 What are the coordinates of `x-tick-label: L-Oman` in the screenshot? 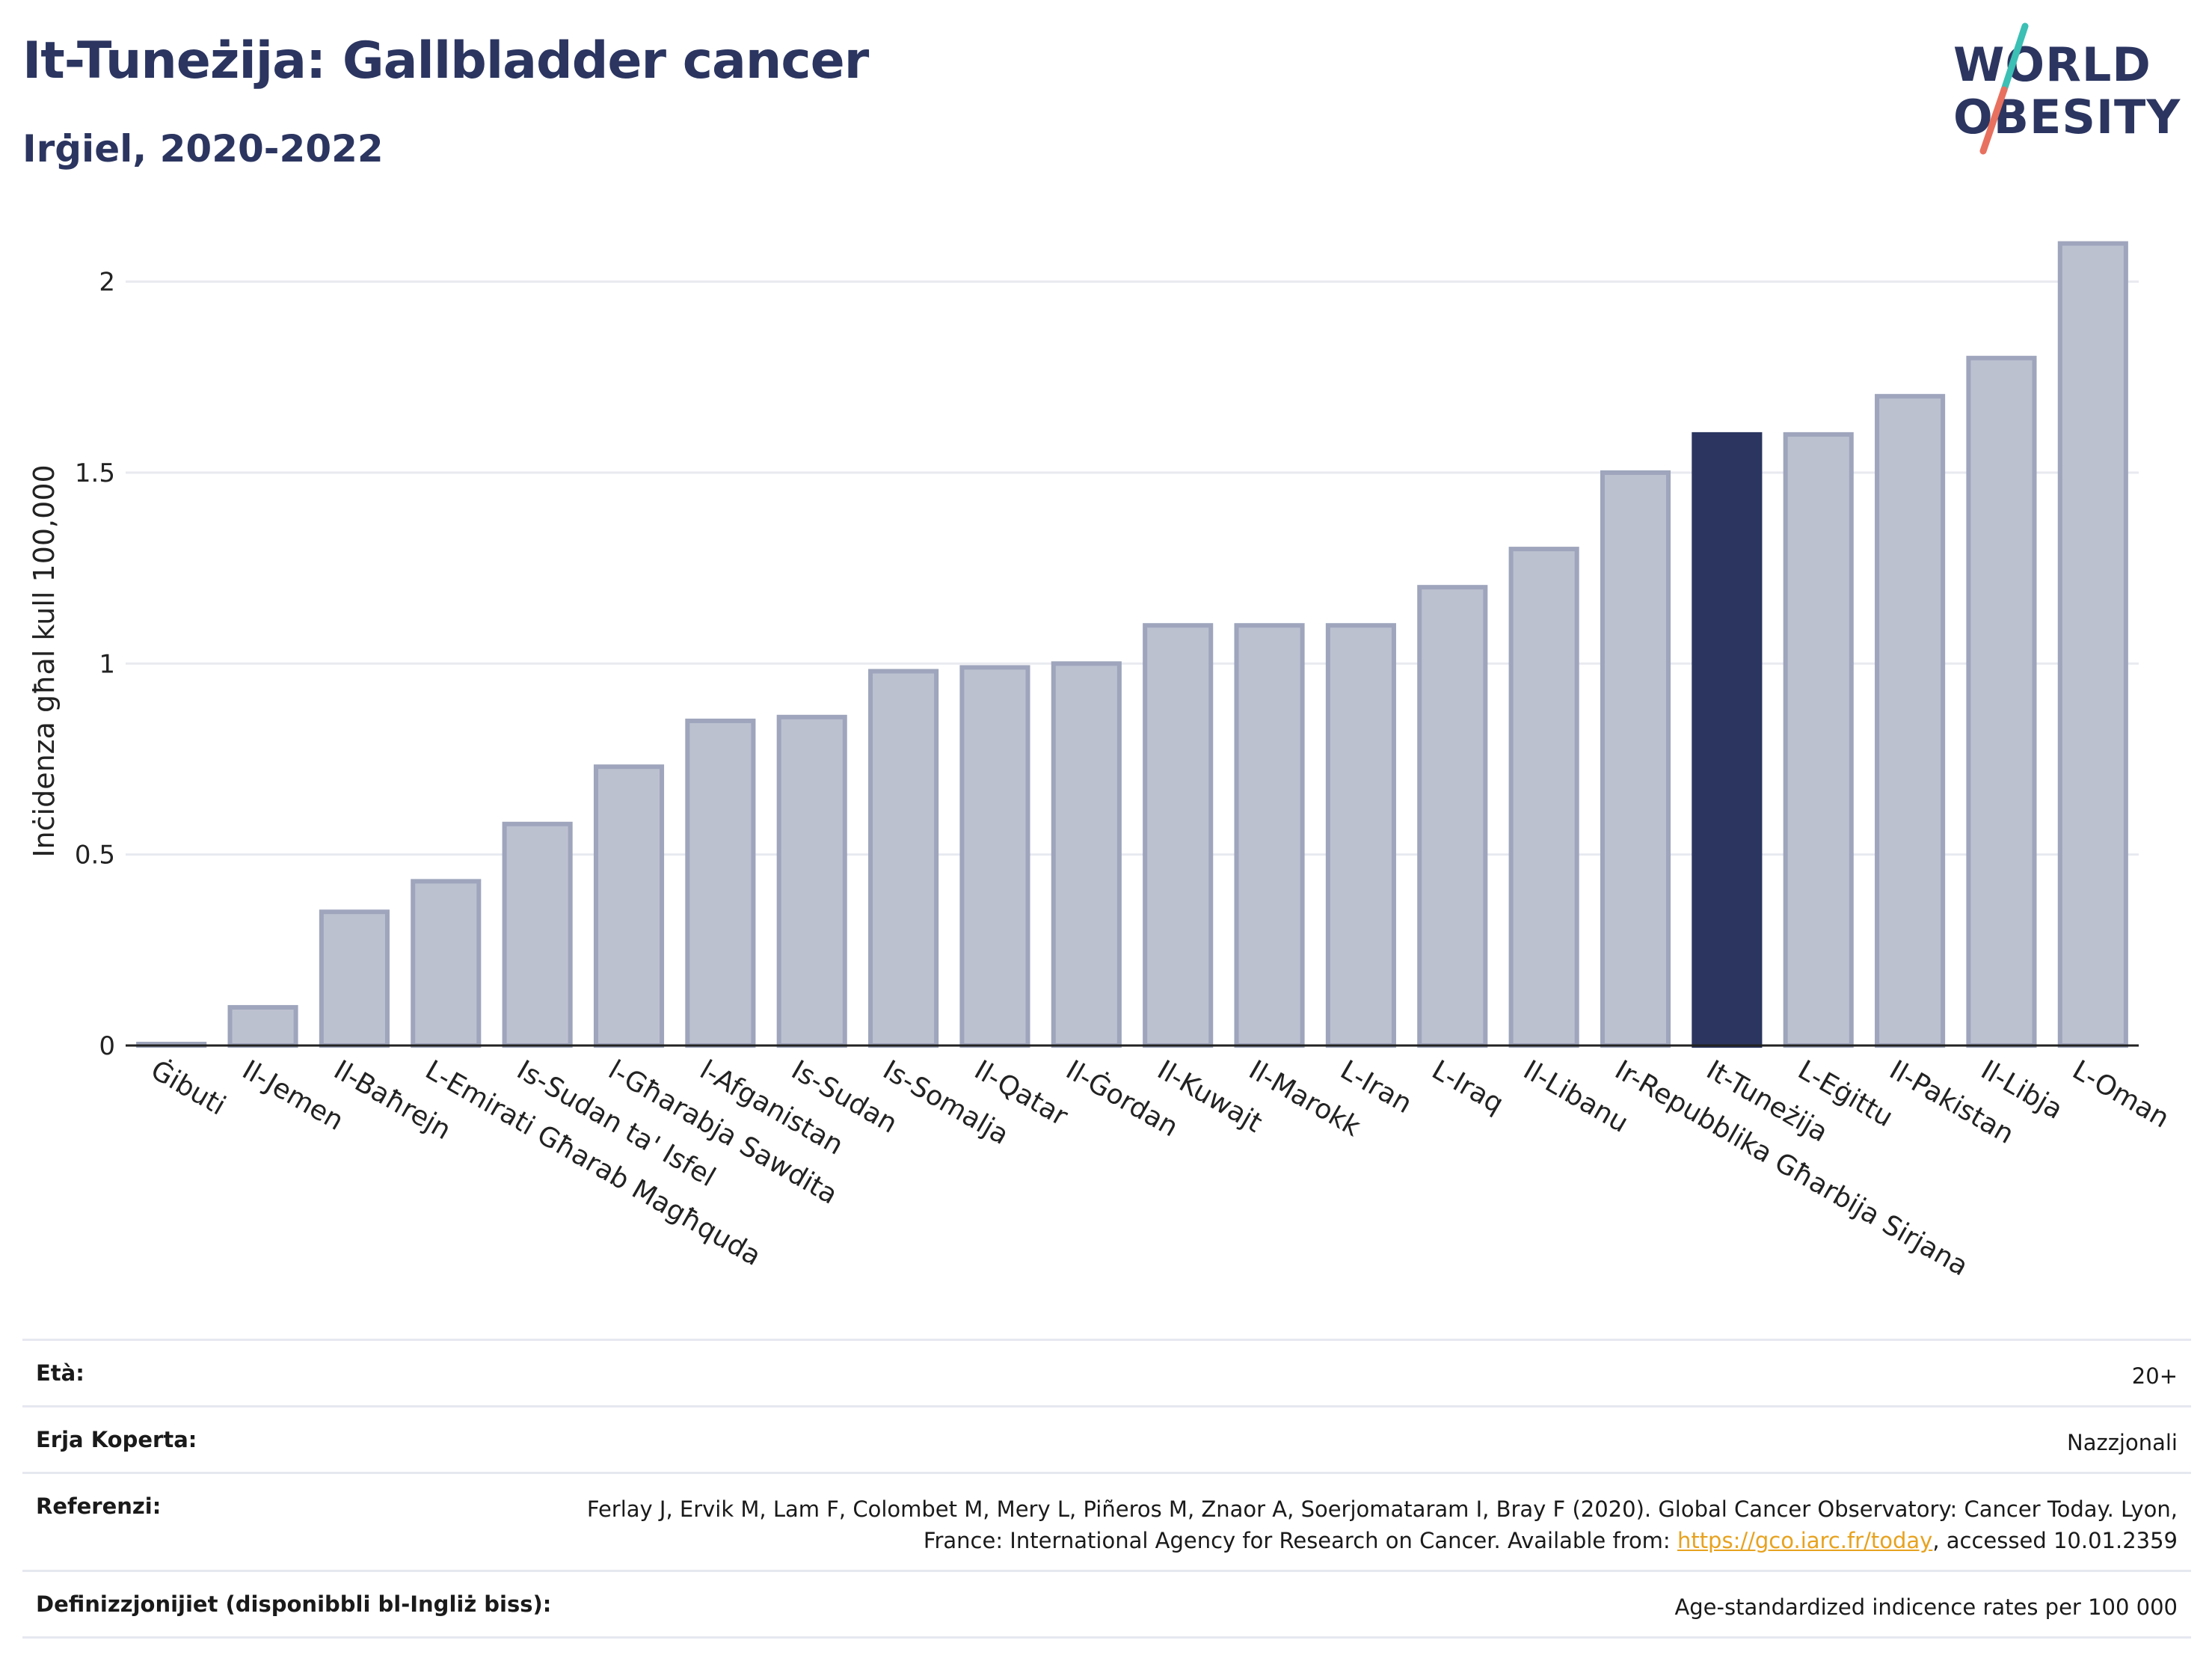 It's located at (2120, 1094).